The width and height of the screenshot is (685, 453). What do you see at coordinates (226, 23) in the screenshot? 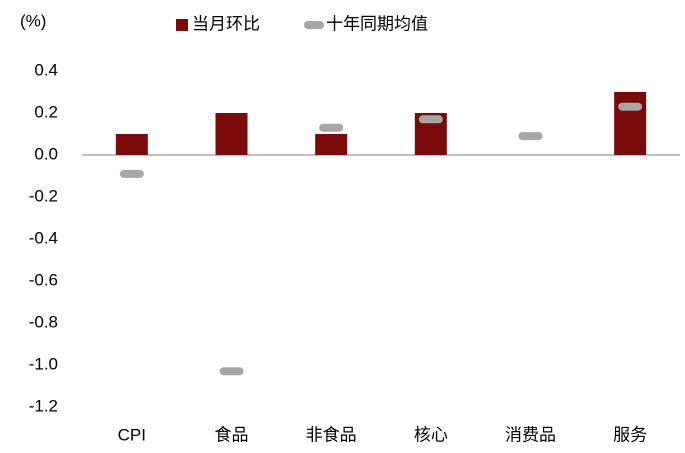
I see `legend-label: 当月环比` at bounding box center [226, 23].